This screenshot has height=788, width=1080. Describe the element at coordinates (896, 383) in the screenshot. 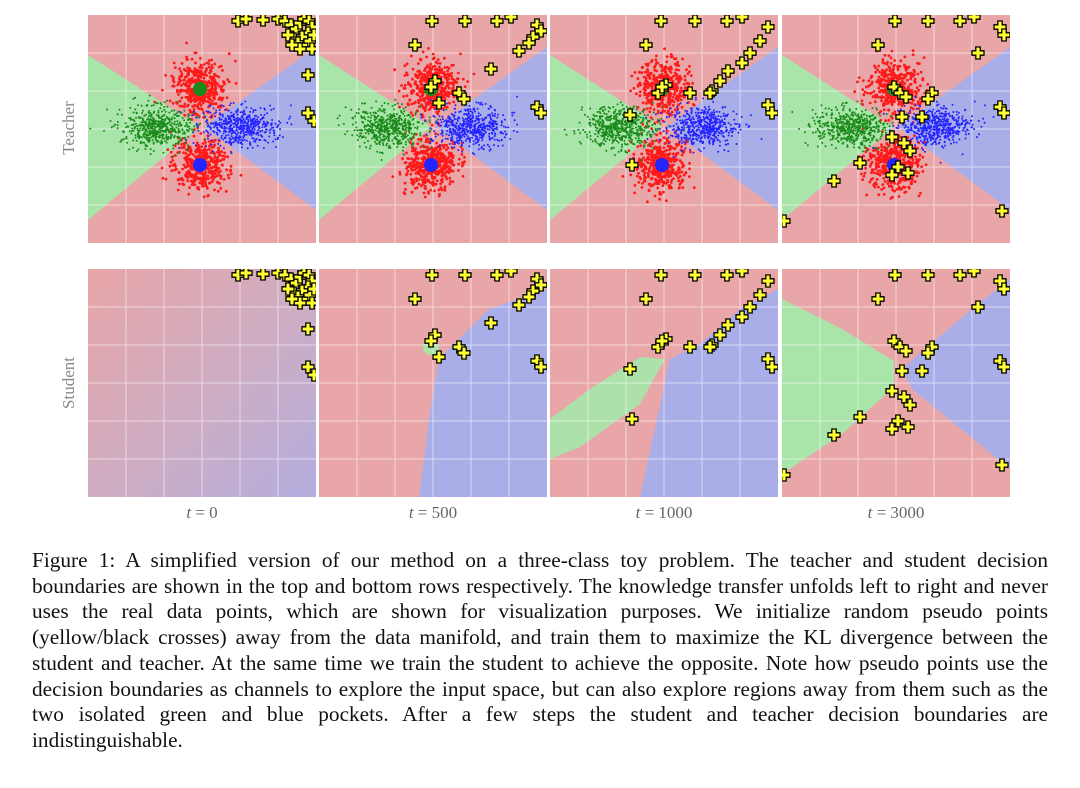

I see `student-panel-t3000` at that location.